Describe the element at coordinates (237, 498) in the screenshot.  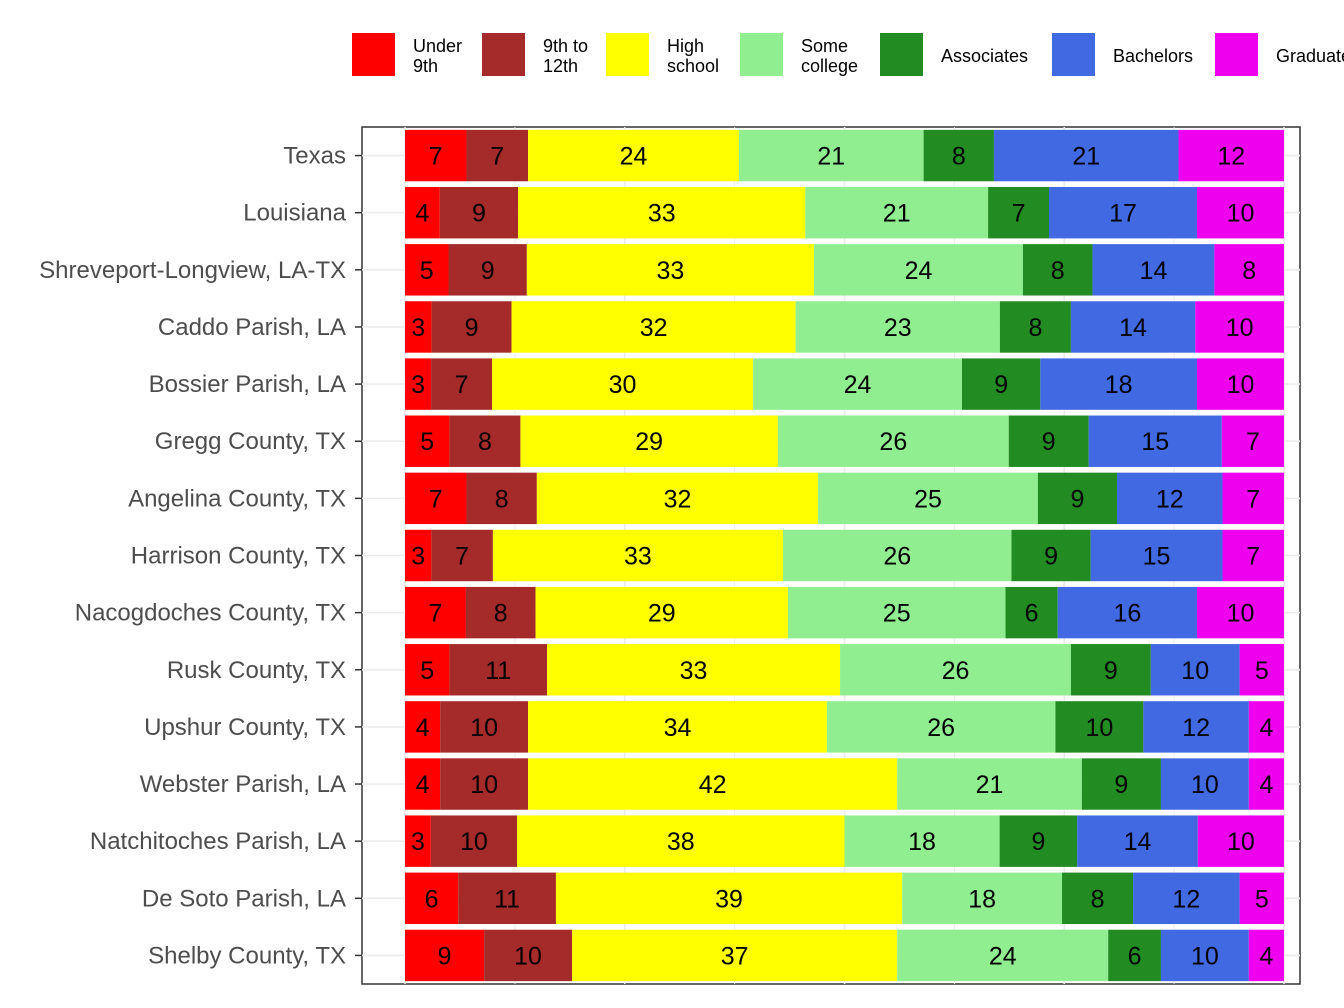
I see `y-tick-label: Angelina County, TX` at that location.